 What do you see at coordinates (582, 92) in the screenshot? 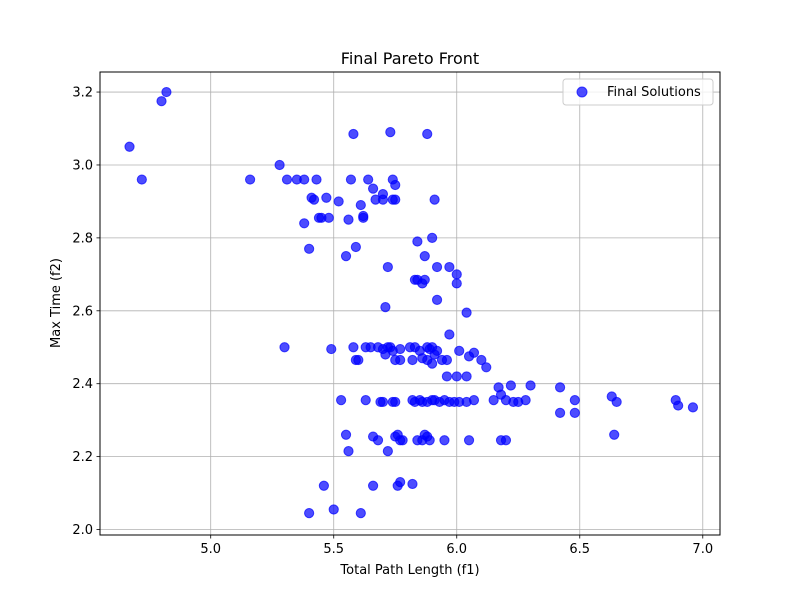
I see `legend-marker` at bounding box center [582, 92].